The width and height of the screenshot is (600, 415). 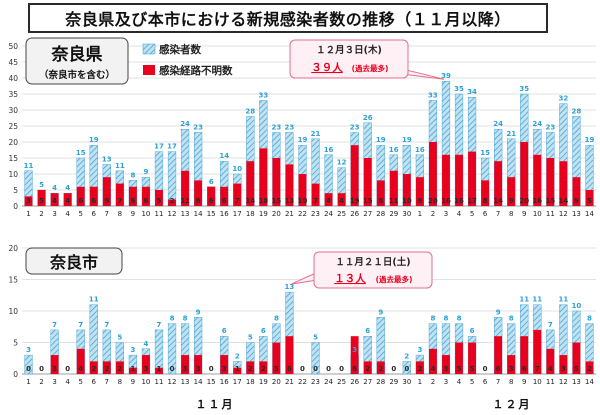 I want to click on data-label-unknown: 16, so click(x=537, y=201).